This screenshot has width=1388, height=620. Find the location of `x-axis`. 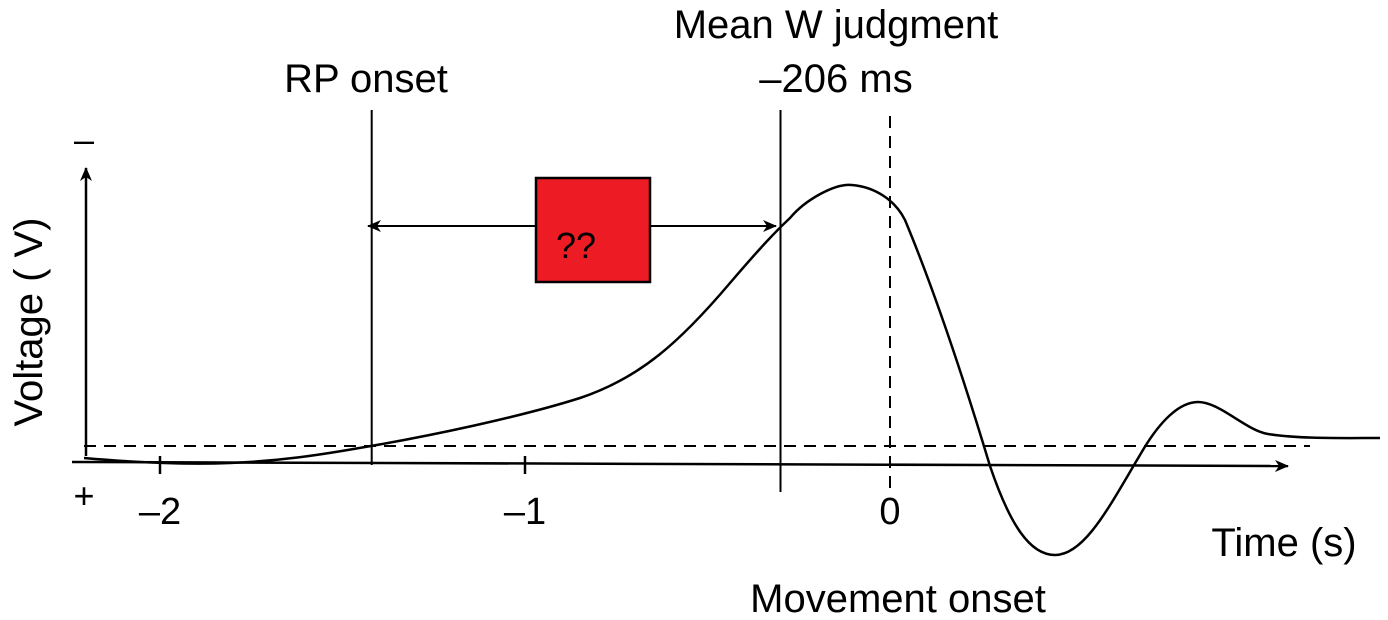

x-axis is located at coordinates (680, 465).